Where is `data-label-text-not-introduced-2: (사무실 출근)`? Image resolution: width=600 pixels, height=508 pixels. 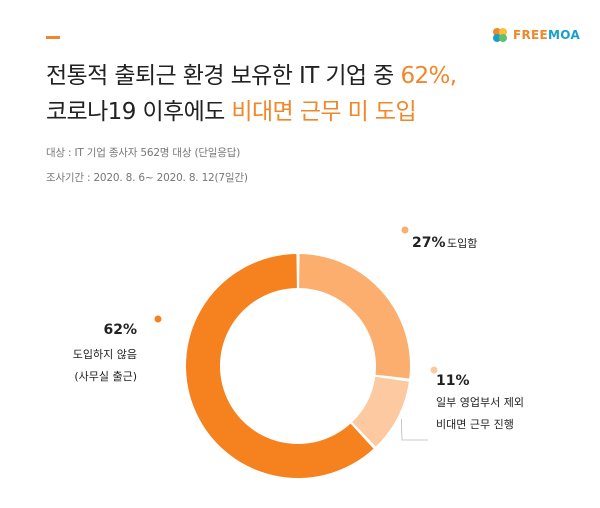
data-label-text-not-introduced-2: (사무실 출근) is located at coordinates (105, 376).